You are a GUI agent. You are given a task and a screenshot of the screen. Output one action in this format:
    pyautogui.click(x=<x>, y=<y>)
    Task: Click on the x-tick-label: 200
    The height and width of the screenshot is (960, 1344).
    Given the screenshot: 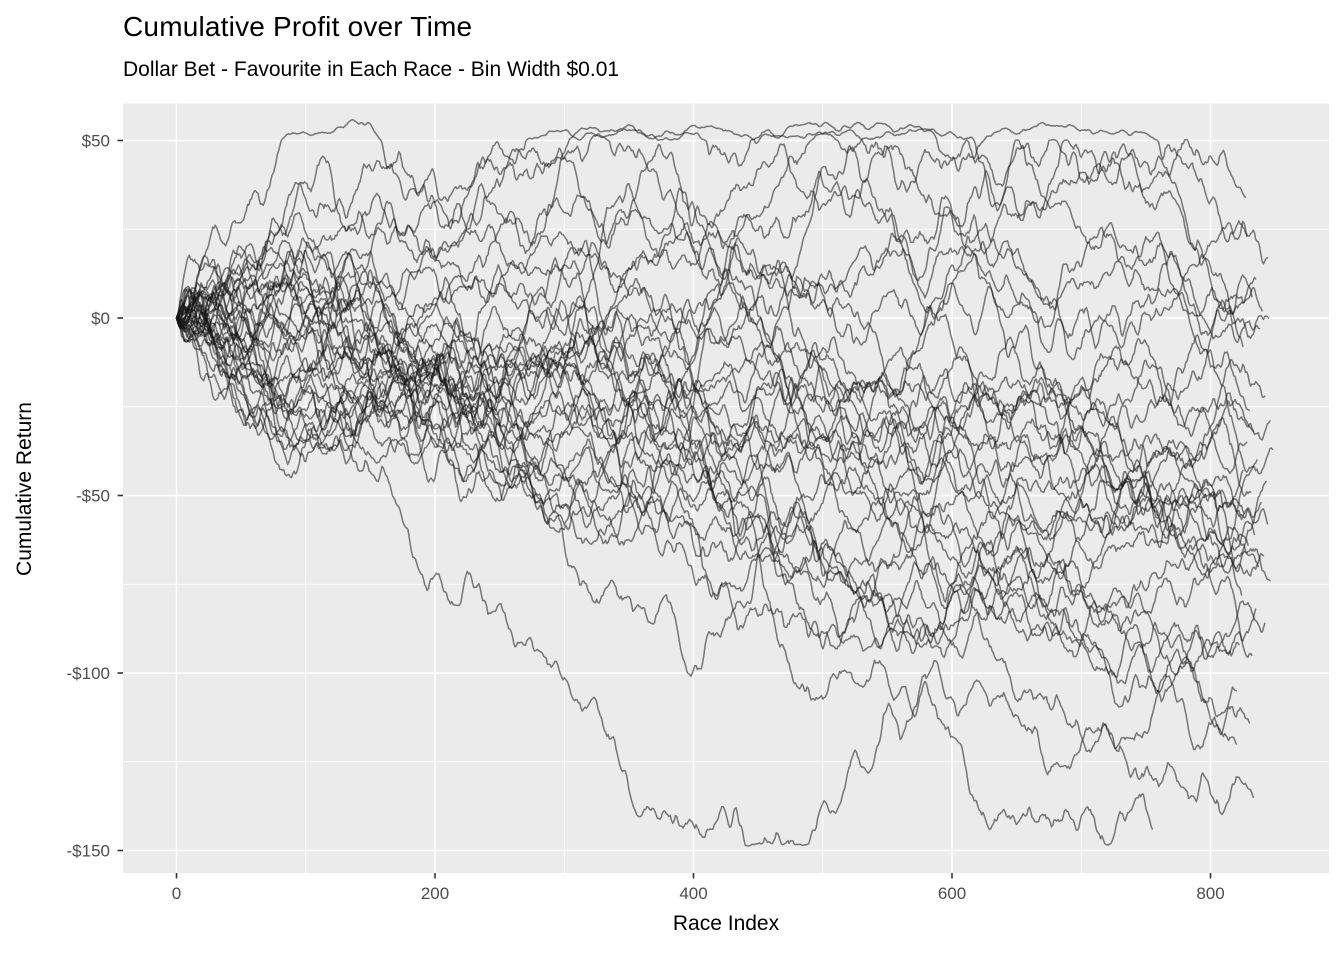 What is the action you would take?
    pyautogui.click(x=435, y=893)
    